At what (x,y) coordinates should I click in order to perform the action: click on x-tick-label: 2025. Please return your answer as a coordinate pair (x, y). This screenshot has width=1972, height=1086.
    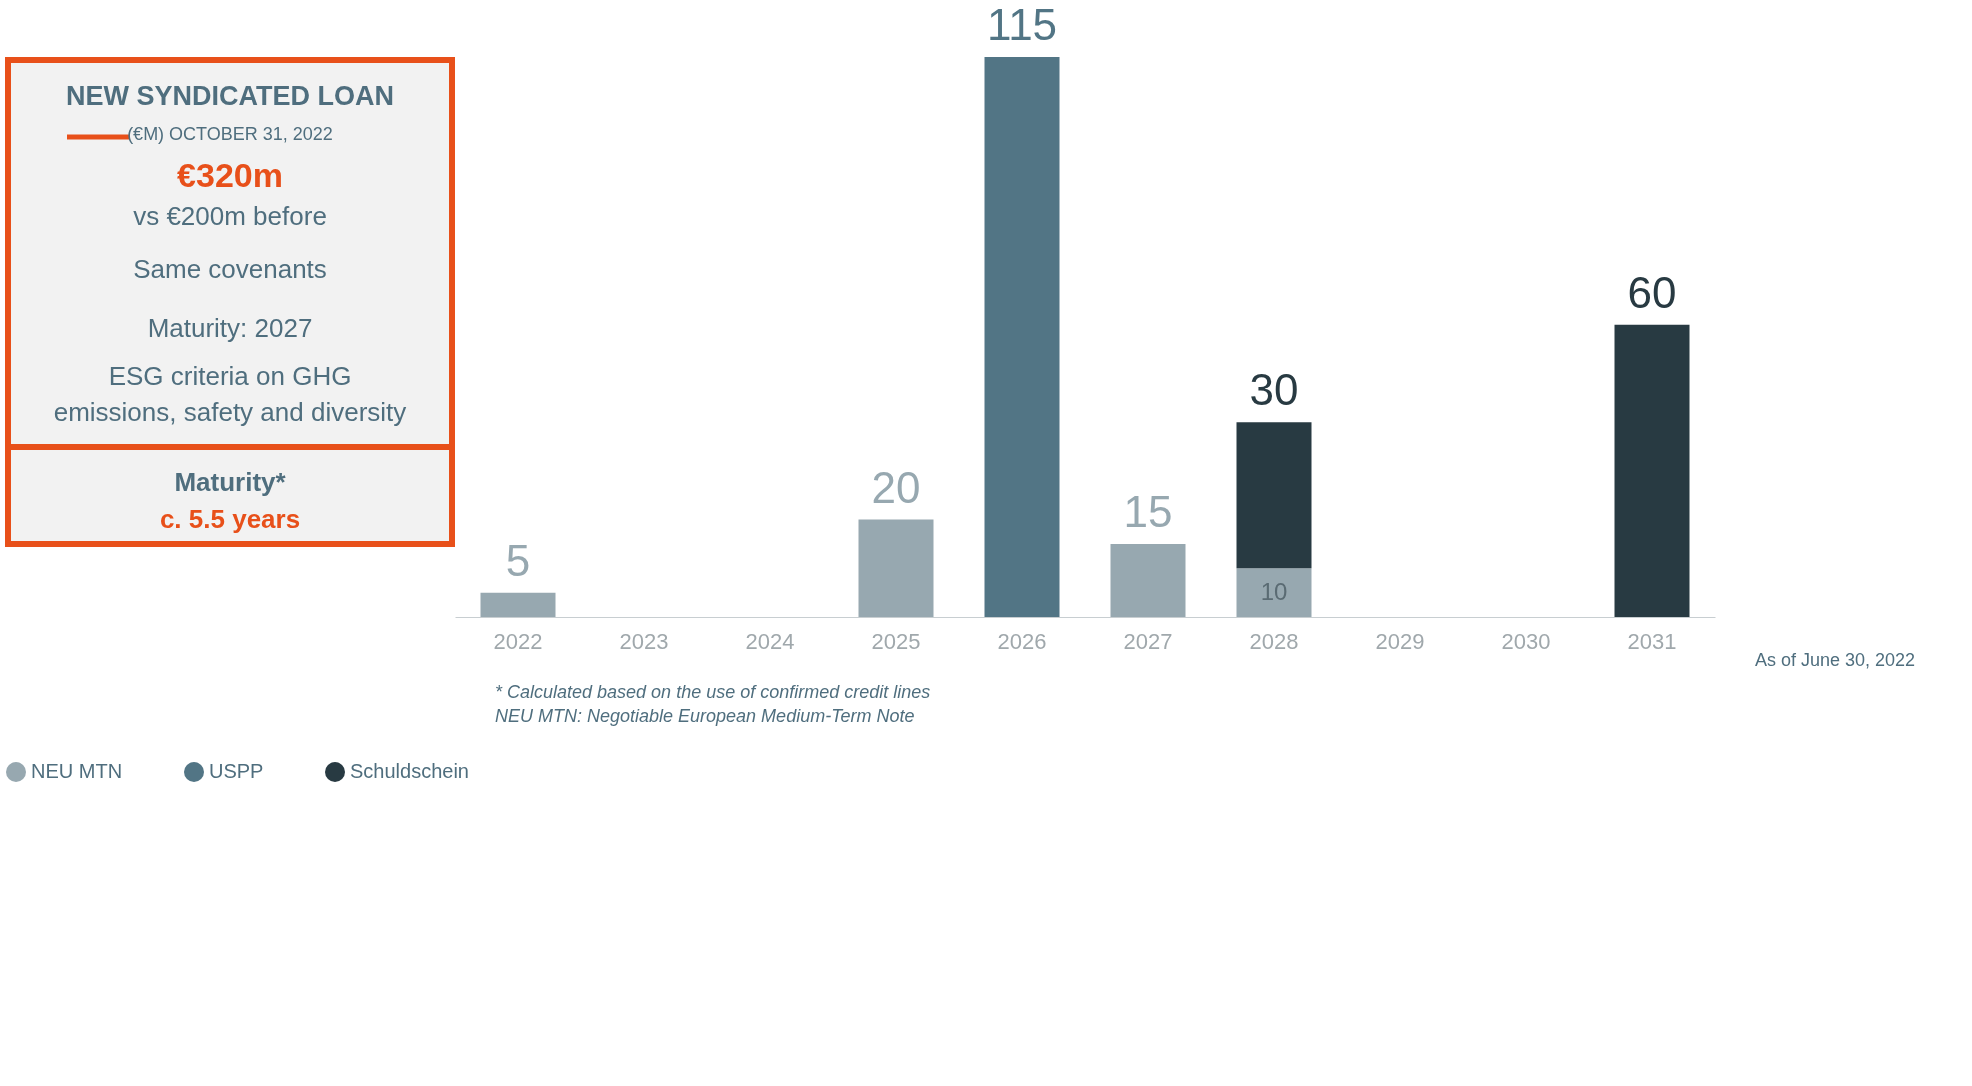
    Looking at the image, I should click on (896, 641).